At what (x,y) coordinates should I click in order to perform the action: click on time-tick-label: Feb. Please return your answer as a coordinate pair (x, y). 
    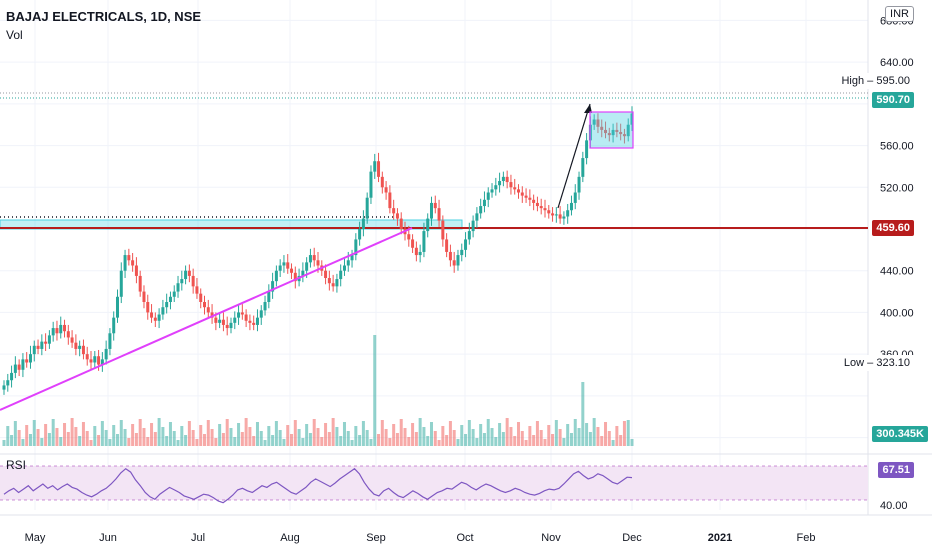
    Looking at the image, I should click on (806, 538).